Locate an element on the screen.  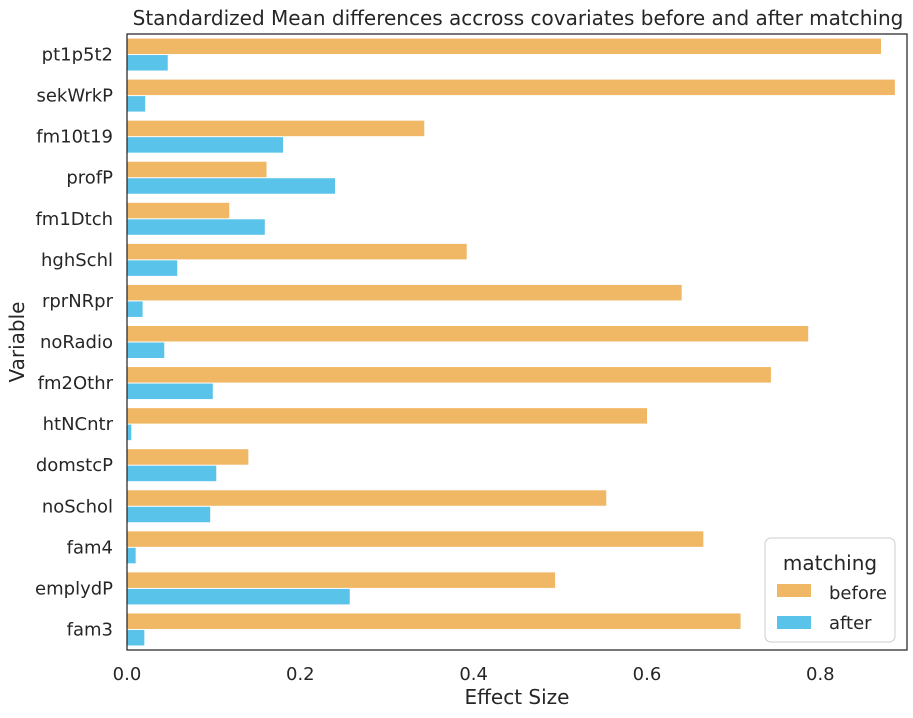
legend-swatch-after is located at coordinates (794, 622).